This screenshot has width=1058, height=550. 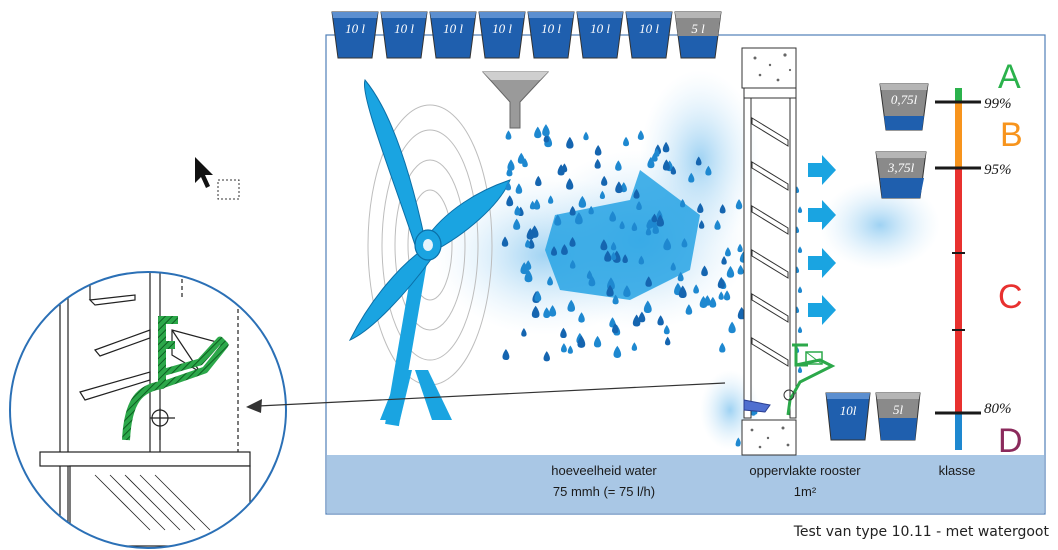 What do you see at coordinates (848, 410) in the screenshot?
I see `bucket-3-label: 10l` at bounding box center [848, 410].